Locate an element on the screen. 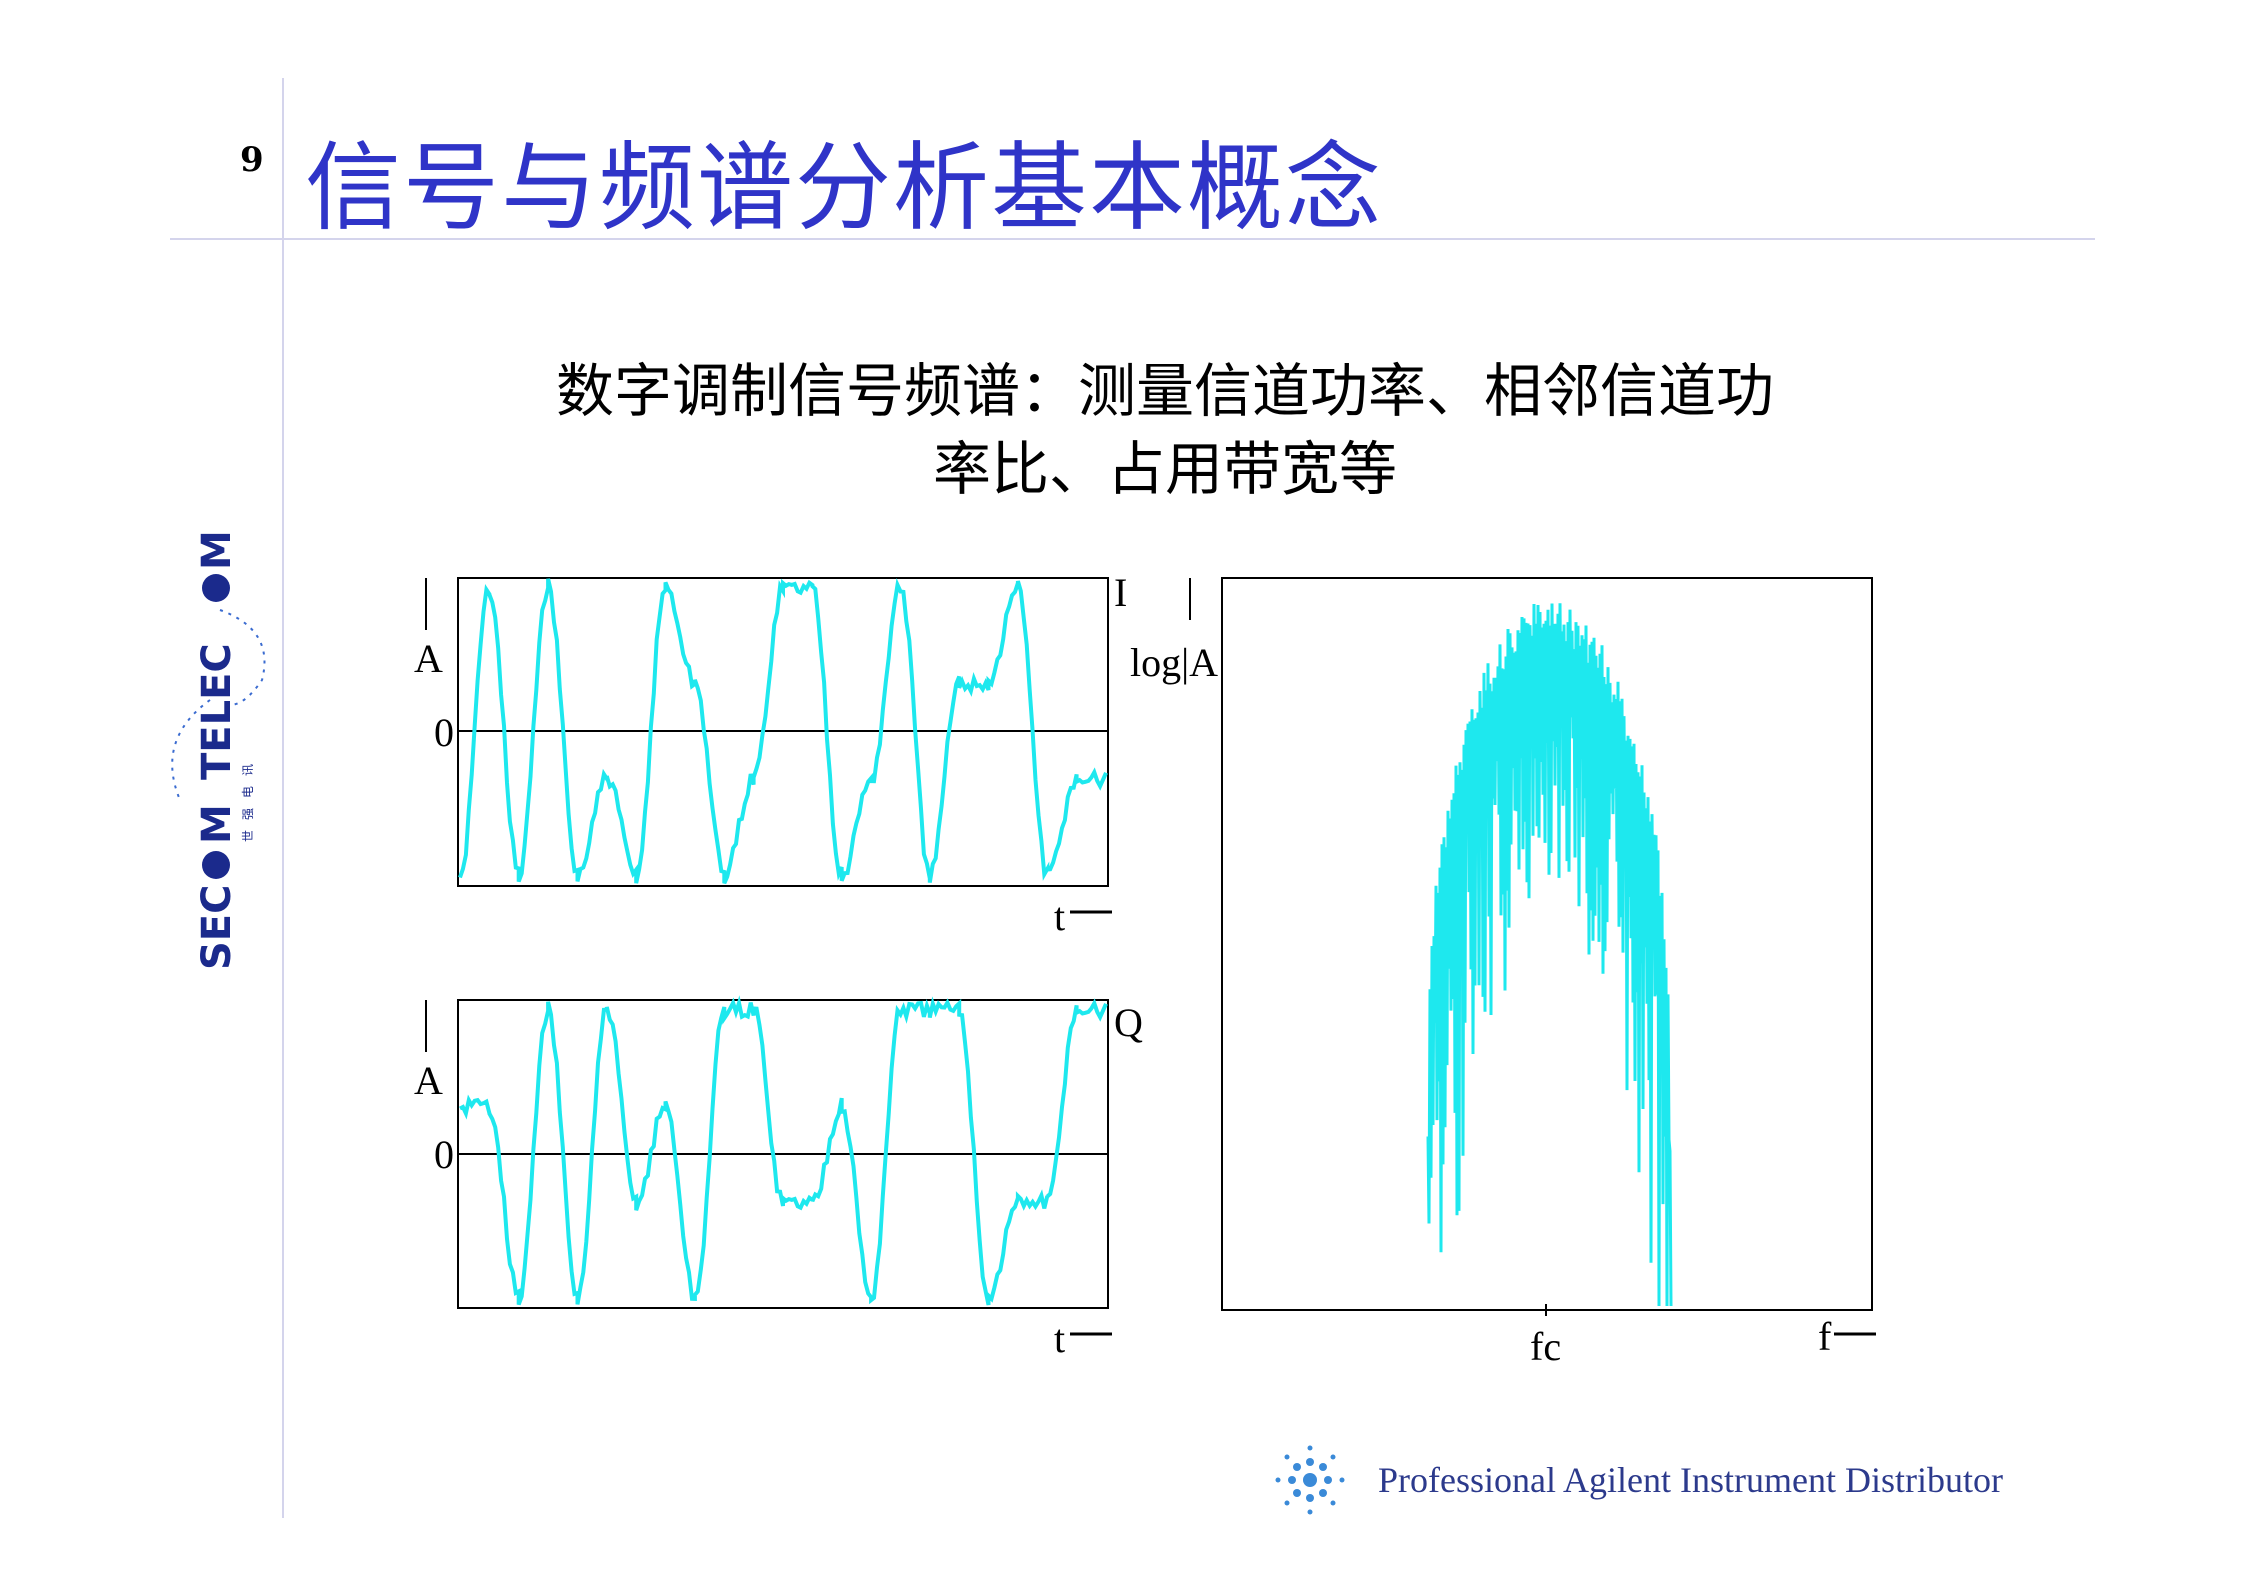 Image resolution: width=2252 pixels, height=1594 pixels. q-waveform is located at coordinates (783, 1150).